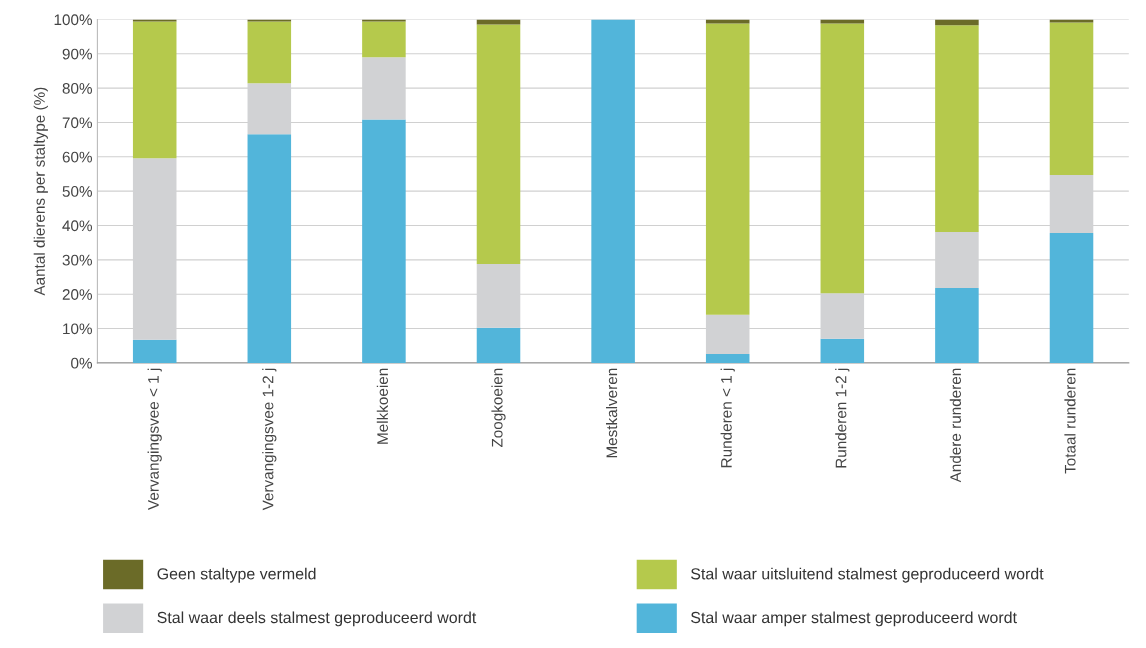 This screenshot has width=1146, height=648. What do you see at coordinates (611, 413) in the screenshot?
I see `x-tick-label: Mestkalveren` at bounding box center [611, 413].